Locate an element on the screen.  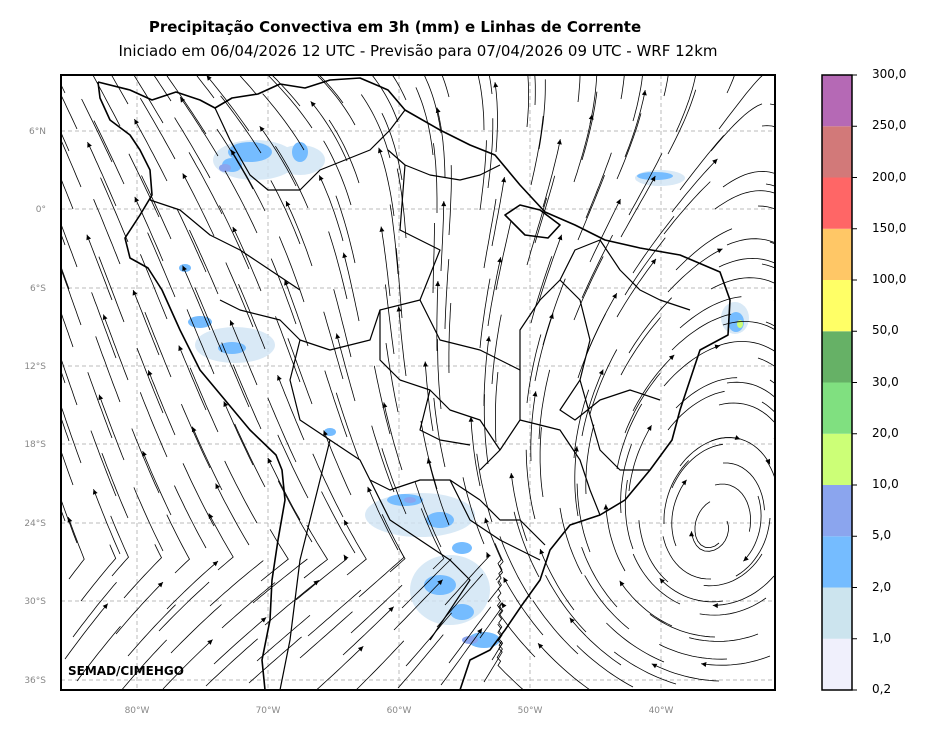
colorbar-label: 10,0 is located at coordinates (885, 484).